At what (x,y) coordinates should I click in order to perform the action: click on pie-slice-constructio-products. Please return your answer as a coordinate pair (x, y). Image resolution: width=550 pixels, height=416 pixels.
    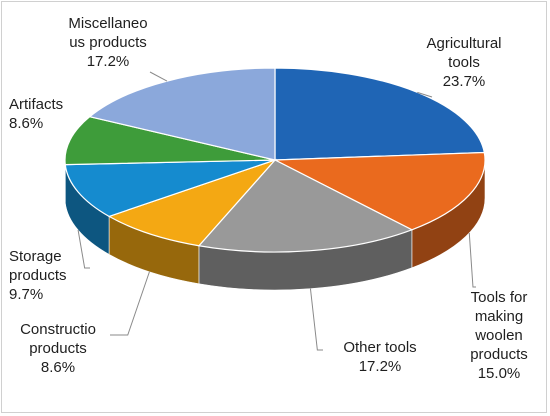
    Looking at the image, I should click on (192, 202).